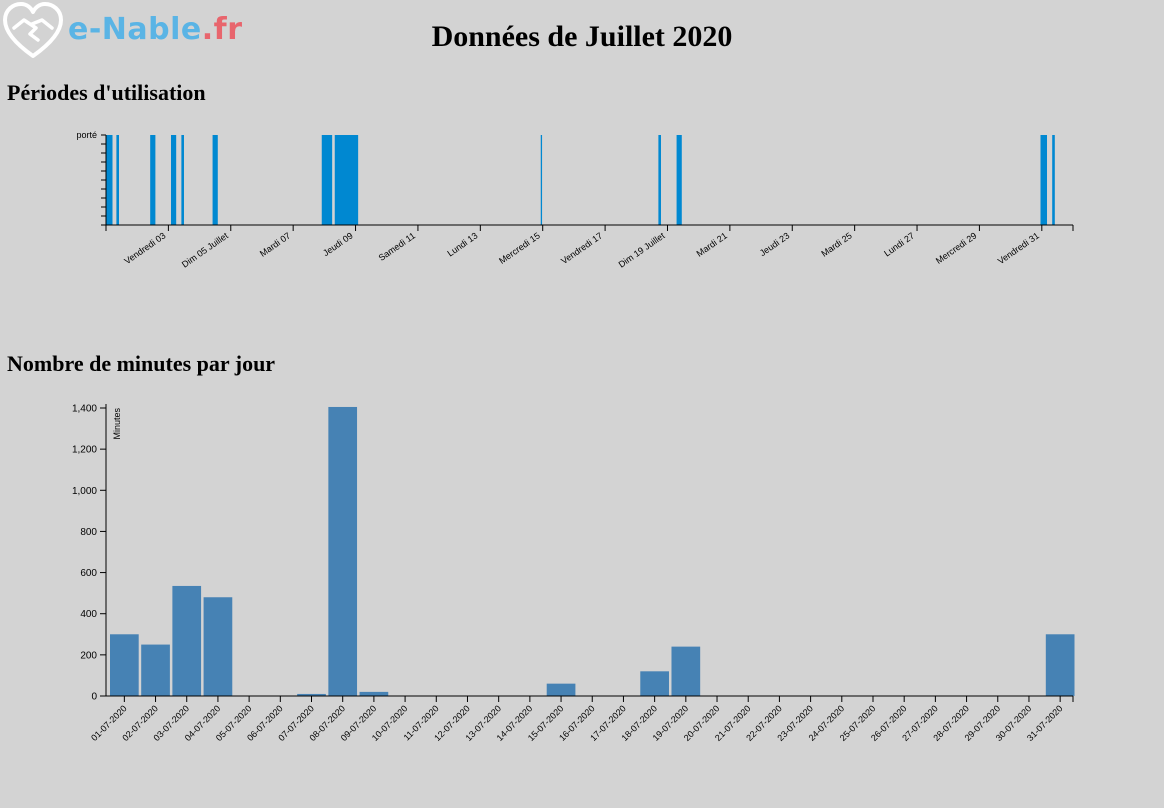 This screenshot has height=808, width=1164. What do you see at coordinates (899, 244) in the screenshot?
I see `usage-x-tick-label: Lundi 27` at bounding box center [899, 244].